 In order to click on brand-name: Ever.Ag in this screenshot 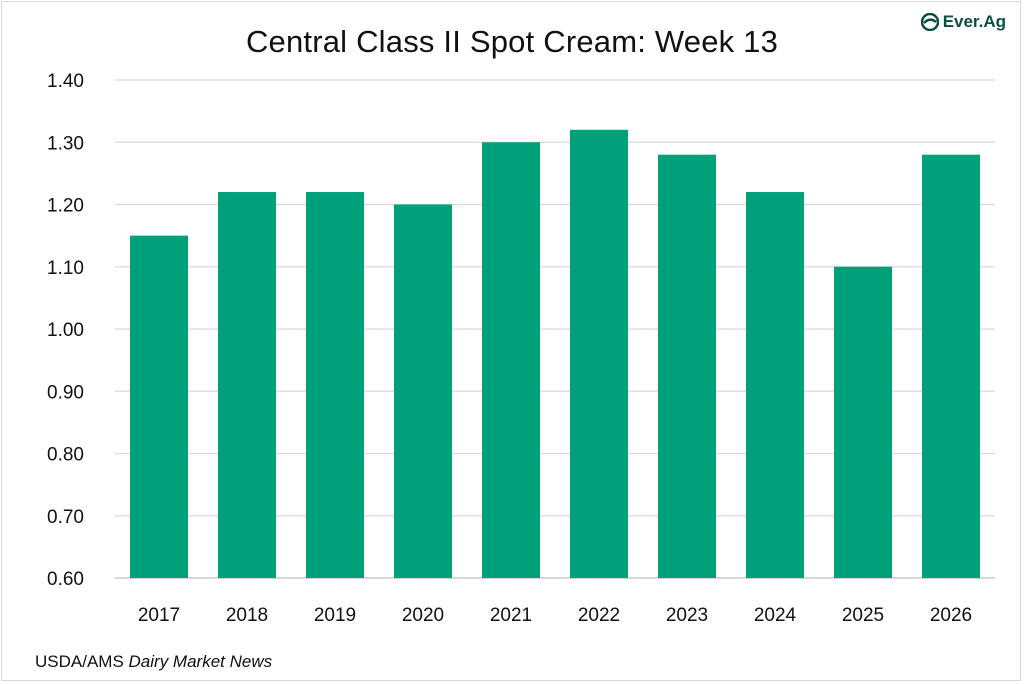, I will do `click(974, 21)`.